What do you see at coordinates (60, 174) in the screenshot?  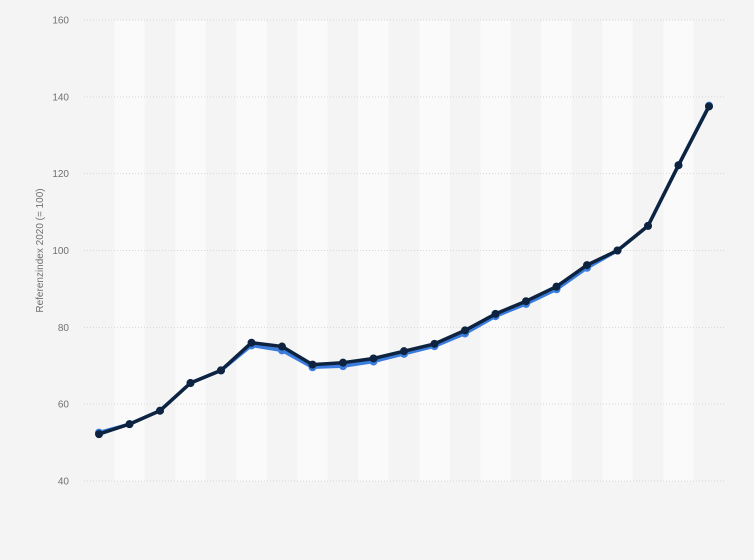 I see `y-tick-label: 120` at bounding box center [60, 174].